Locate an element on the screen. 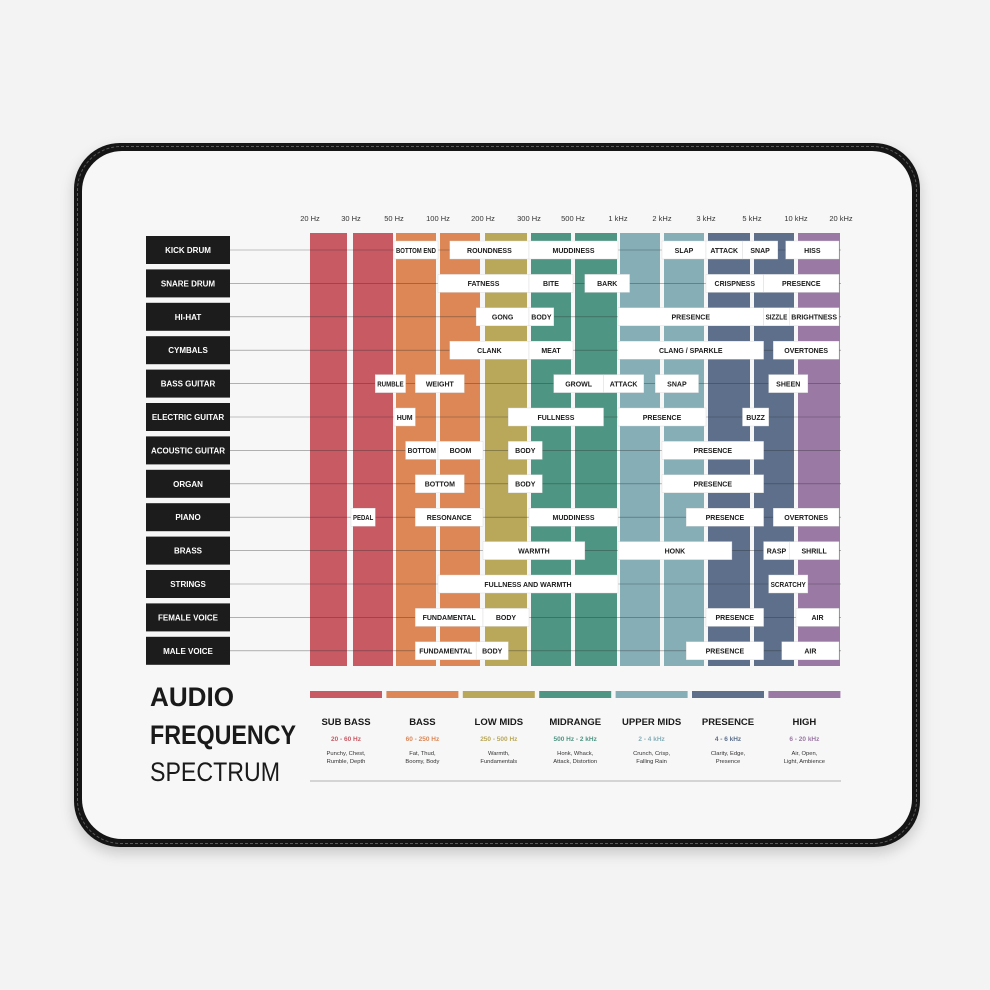 Image resolution: width=990 pixels, height=990 pixels. instrument-label: MALE VOICE is located at coordinates (188, 651).